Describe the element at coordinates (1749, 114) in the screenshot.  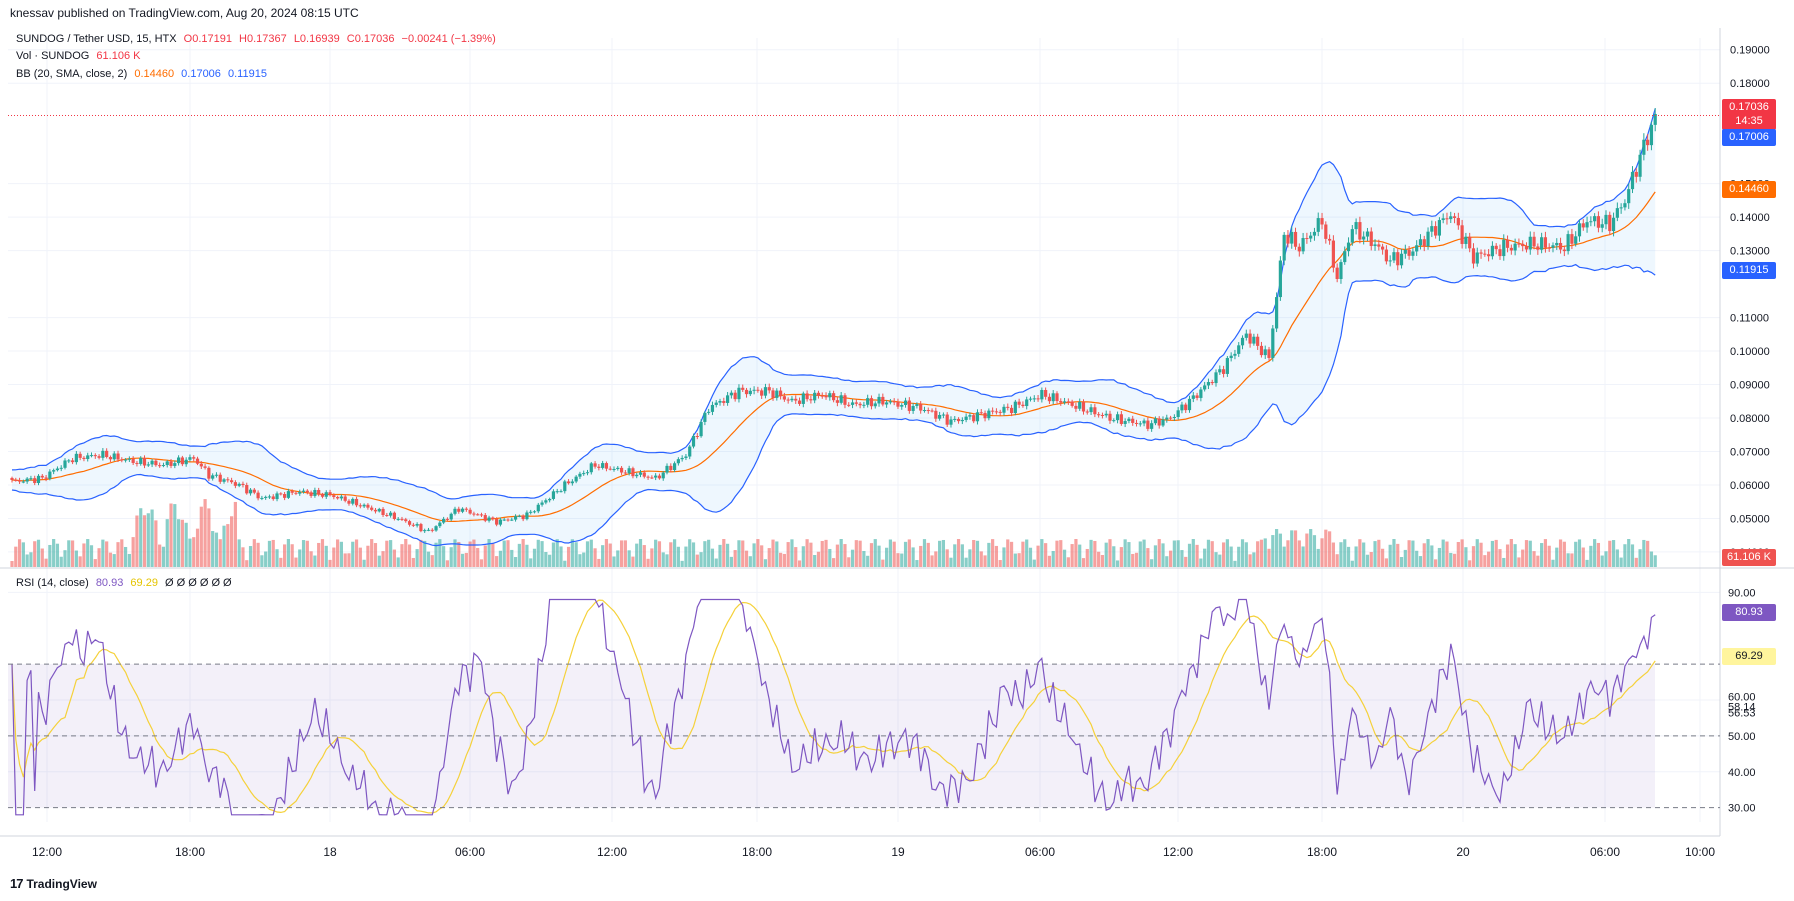
I see `last-price-badge: 0.17036 14:35` at that location.